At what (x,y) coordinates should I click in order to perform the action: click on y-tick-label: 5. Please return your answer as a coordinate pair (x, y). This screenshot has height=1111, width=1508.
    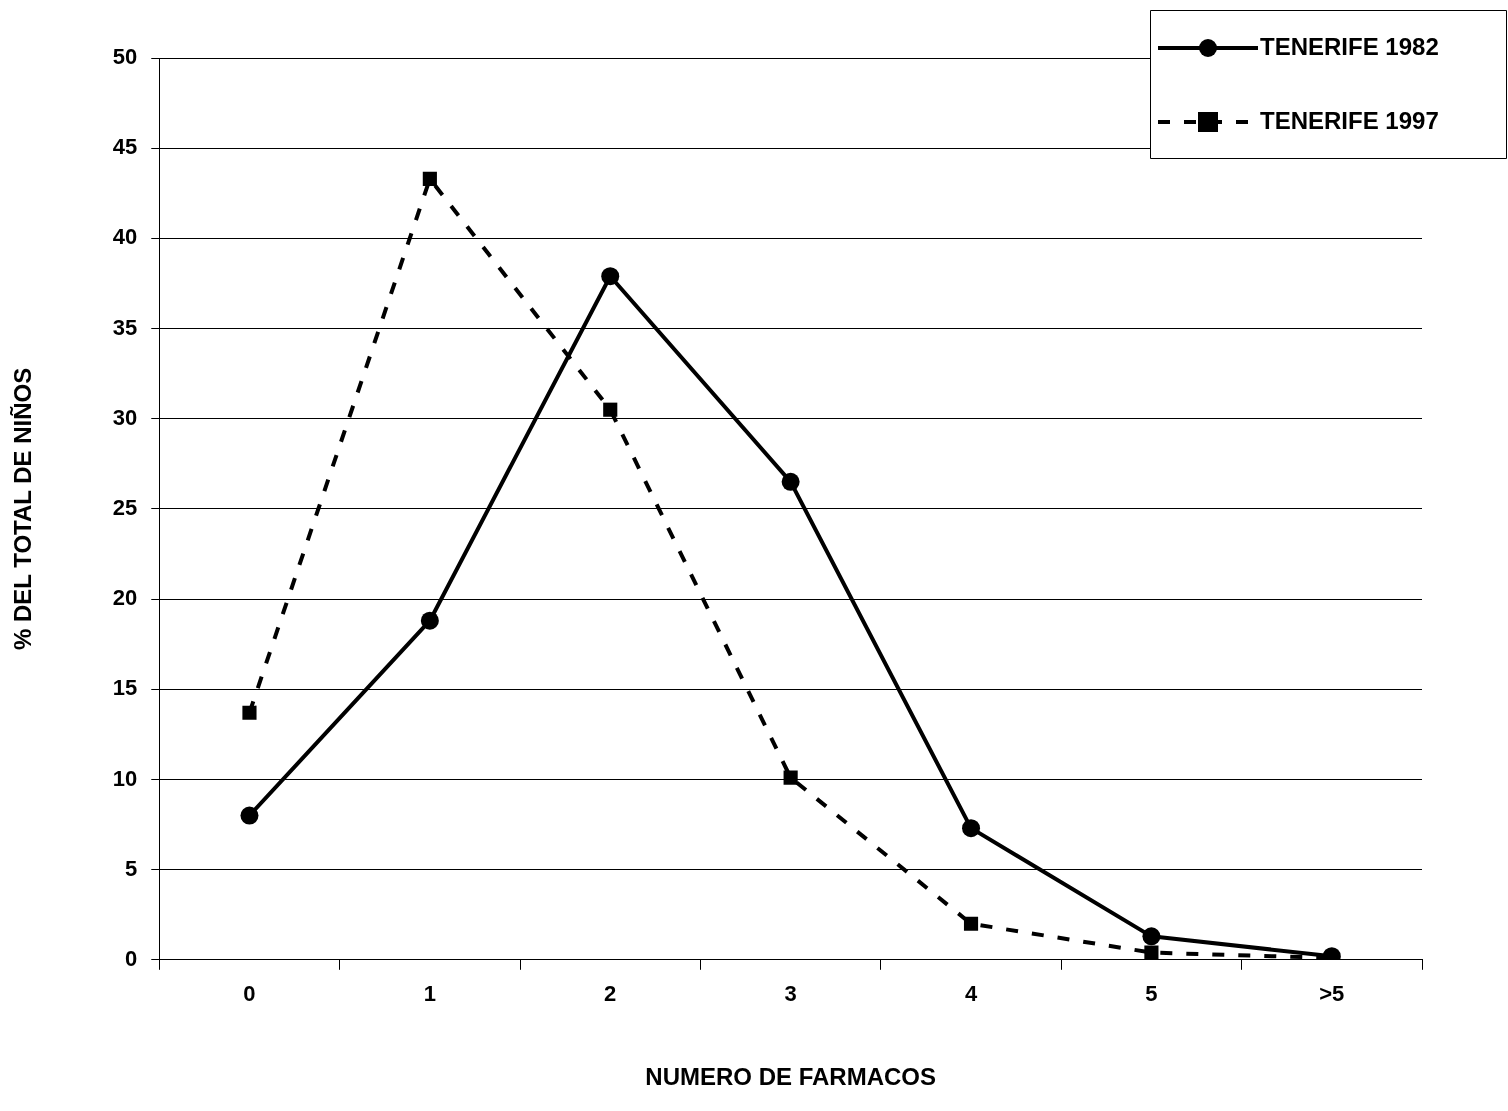
    Looking at the image, I should click on (131, 868).